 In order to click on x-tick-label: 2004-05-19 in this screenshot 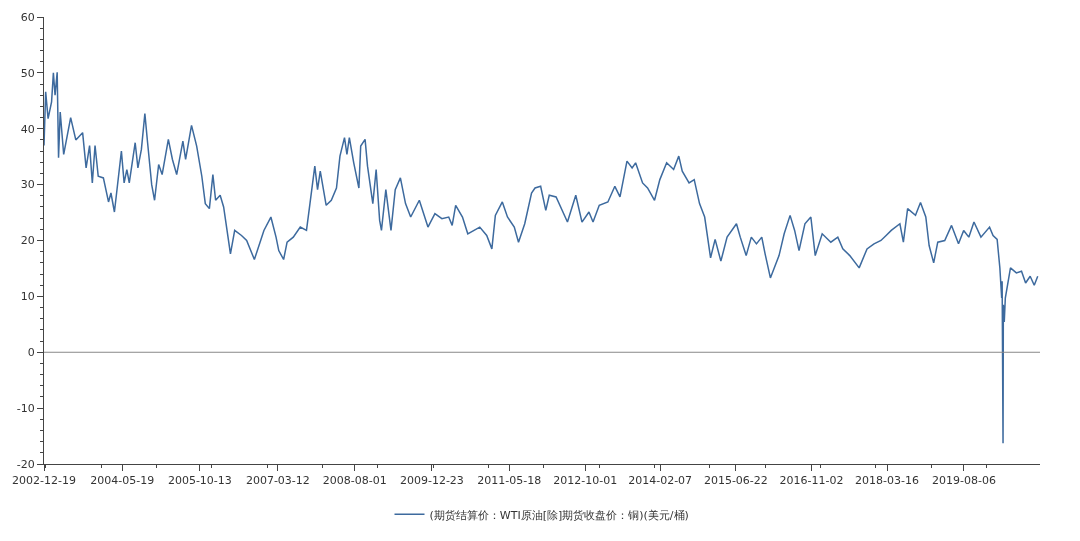, I will do `click(122, 481)`.